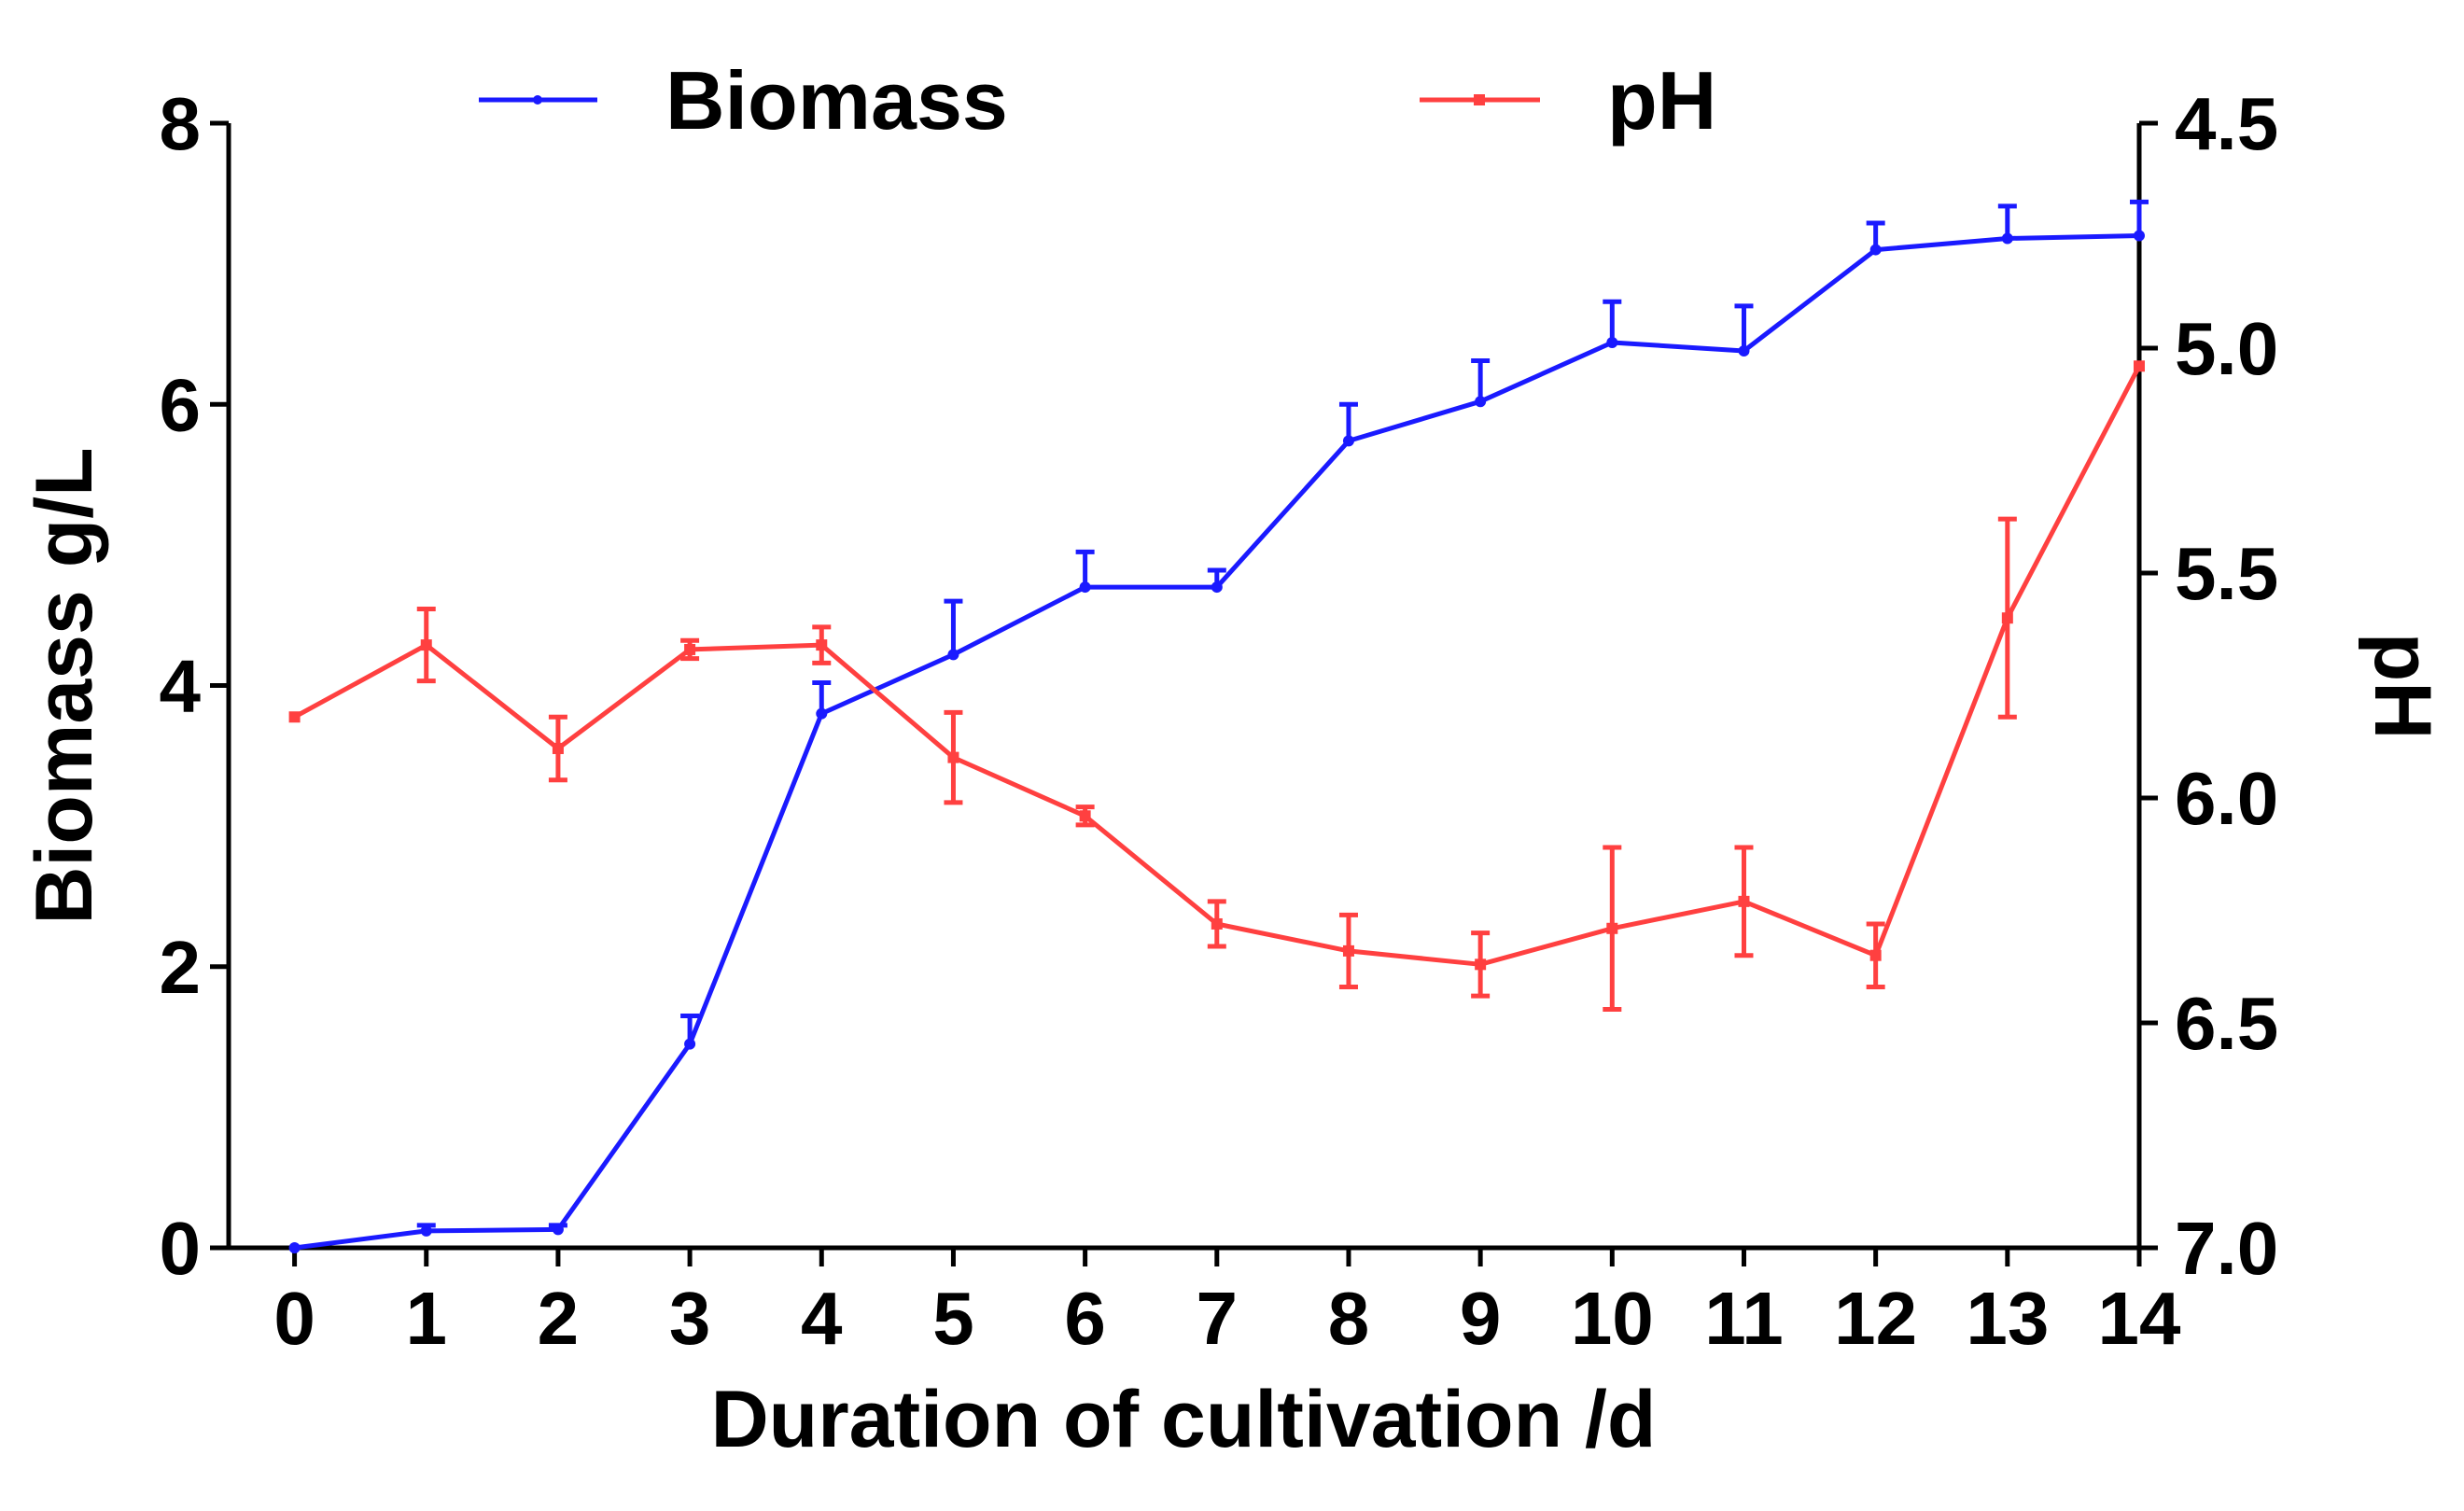 This screenshot has height=1511, width=2464. What do you see at coordinates (181, 967) in the screenshot?
I see `left-y-tick-label: 2` at bounding box center [181, 967].